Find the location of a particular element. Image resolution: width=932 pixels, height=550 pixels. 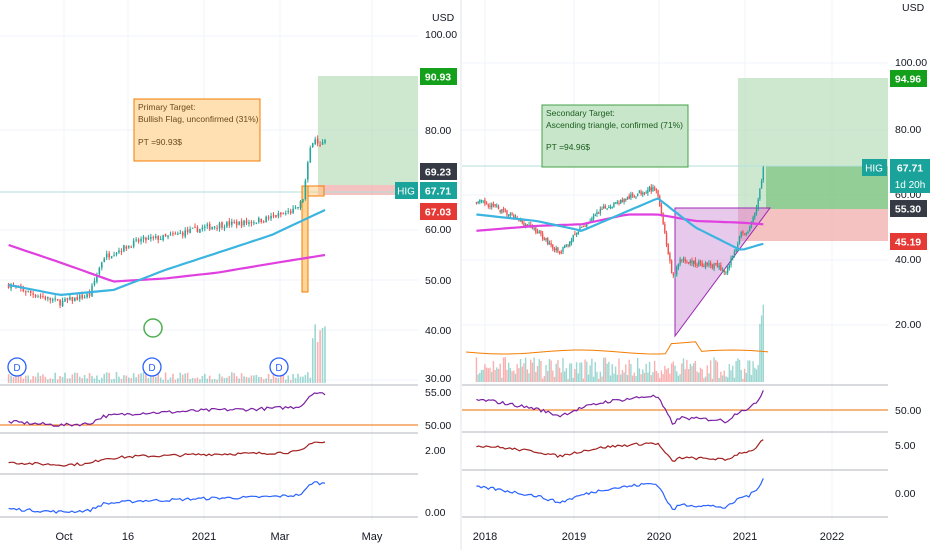

right-x-tick: 2020 is located at coordinates (659, 537).